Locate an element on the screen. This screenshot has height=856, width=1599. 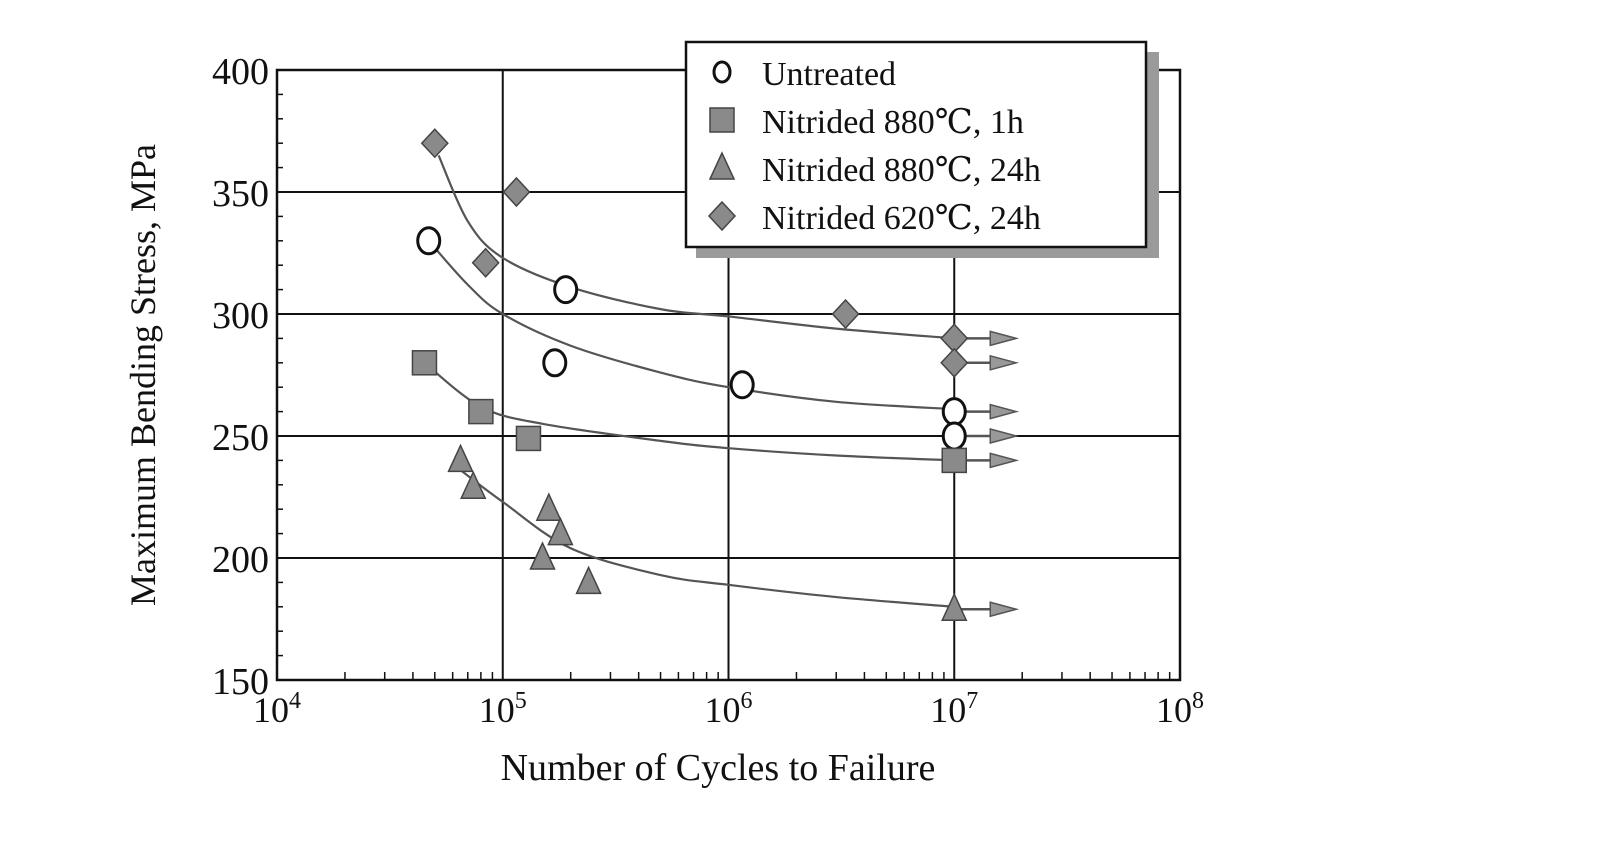
x-tick-label: 10⁷ is located at coordinates (954, 709).